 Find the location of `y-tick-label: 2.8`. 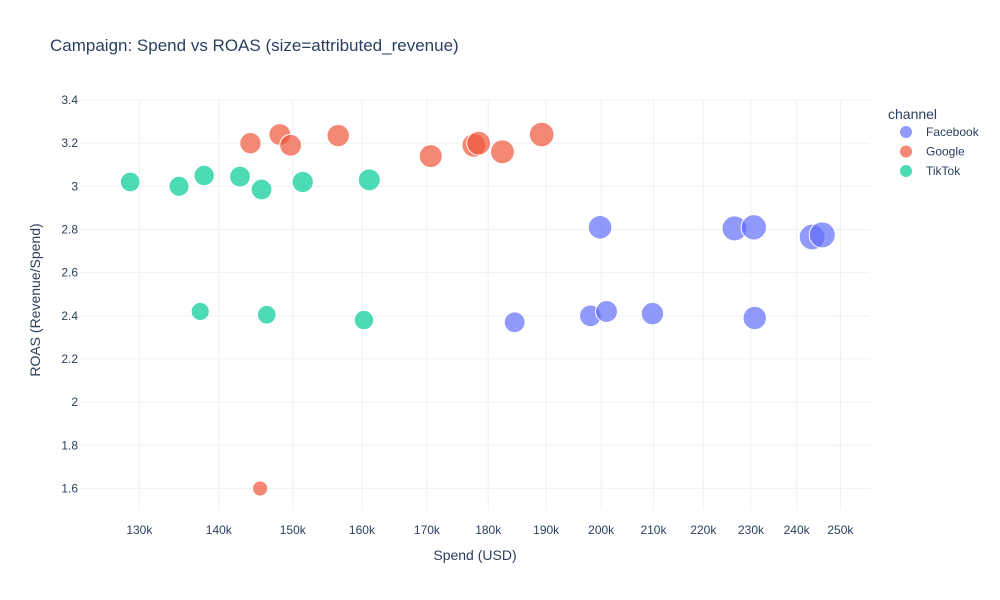

y-tick-label: 2.8 is located at coordinates (69, 229).